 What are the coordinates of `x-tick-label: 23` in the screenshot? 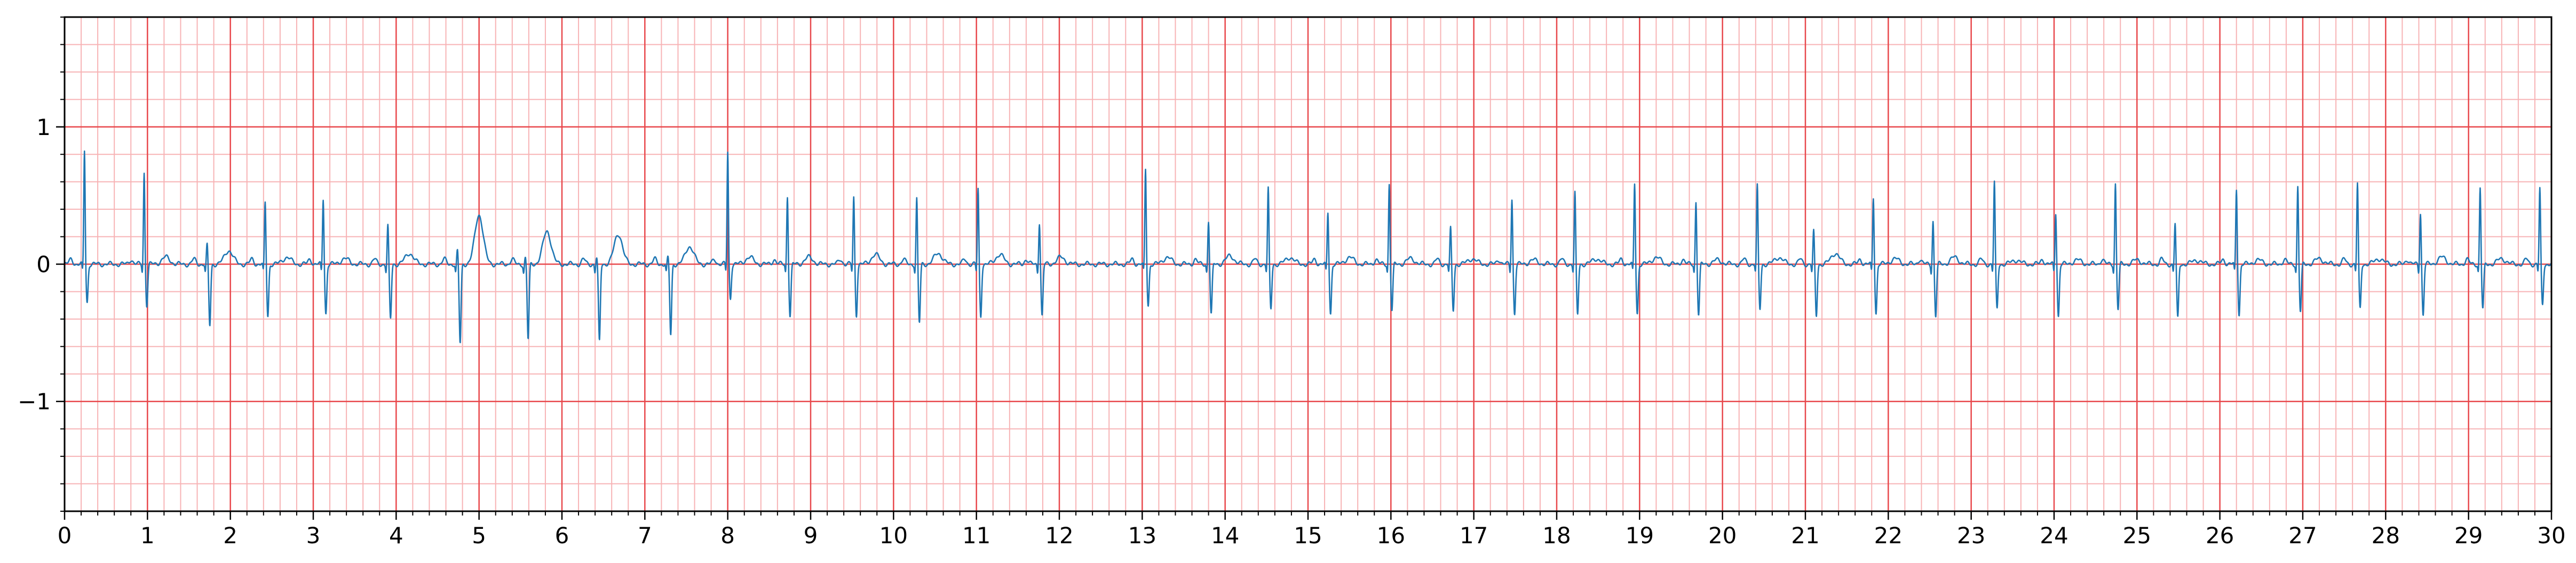 It's located at (1971, 535).